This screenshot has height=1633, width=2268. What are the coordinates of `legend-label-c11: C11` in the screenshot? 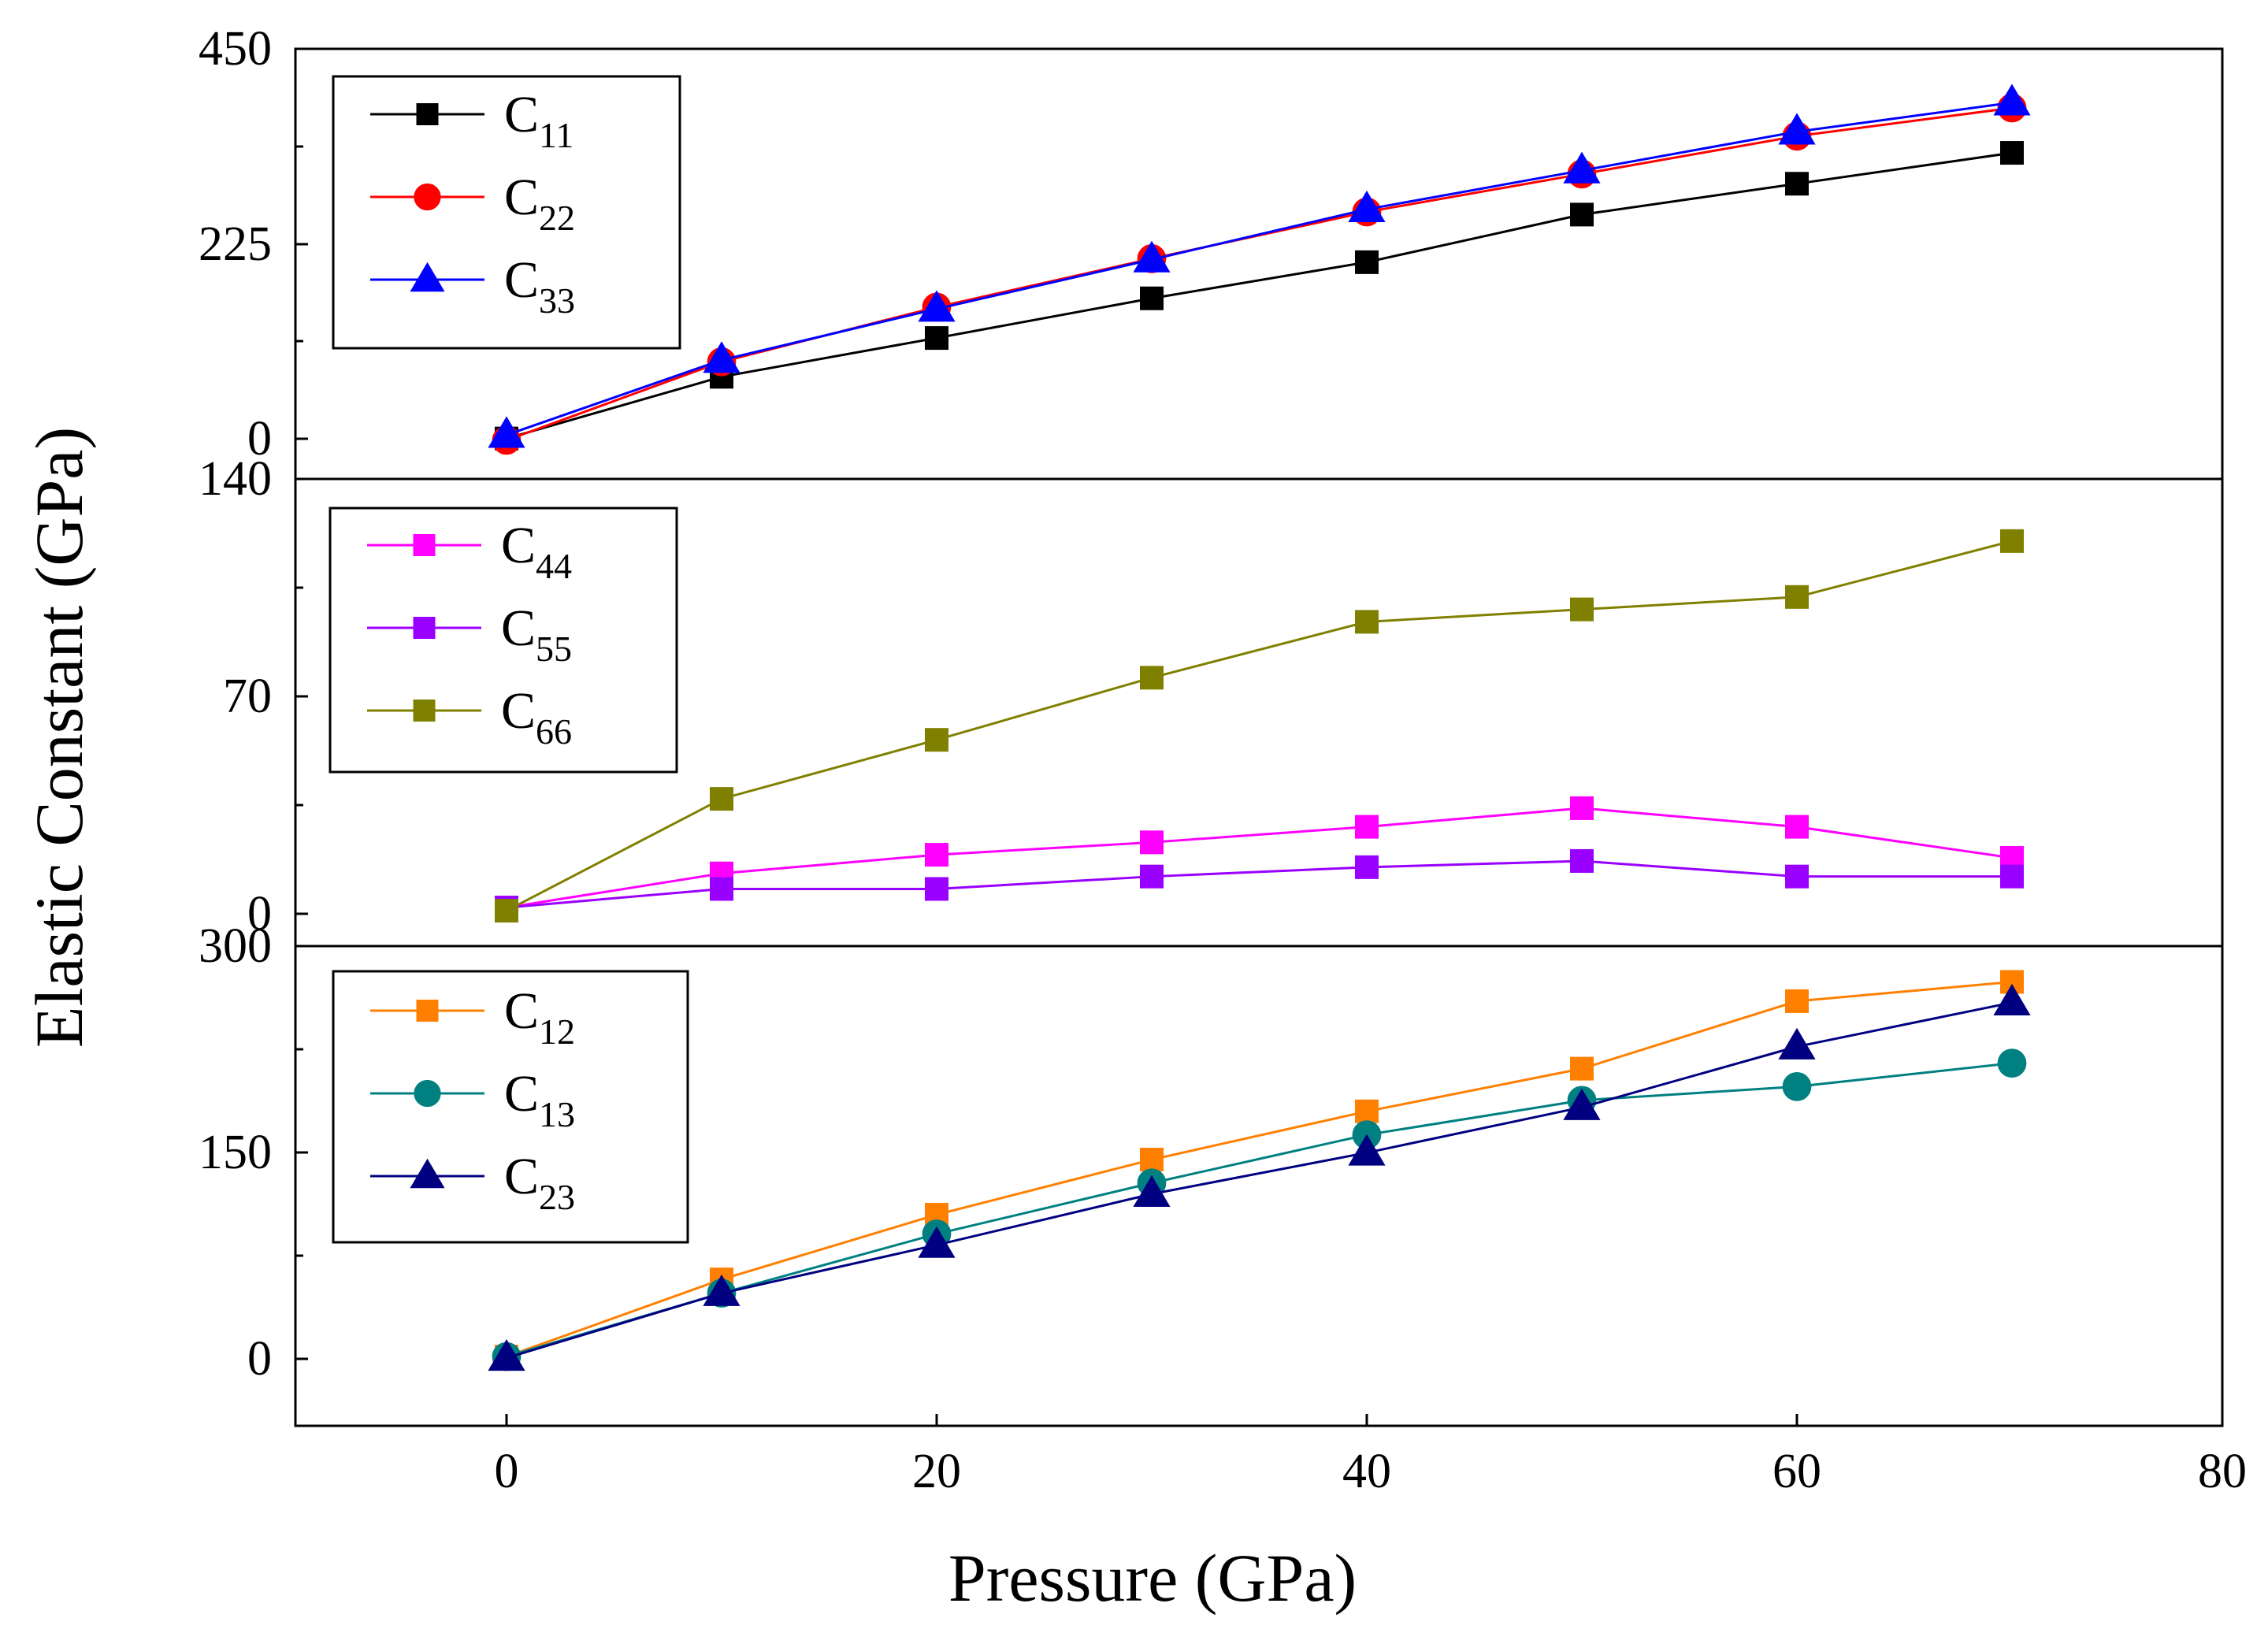 It's located at (538, 120).